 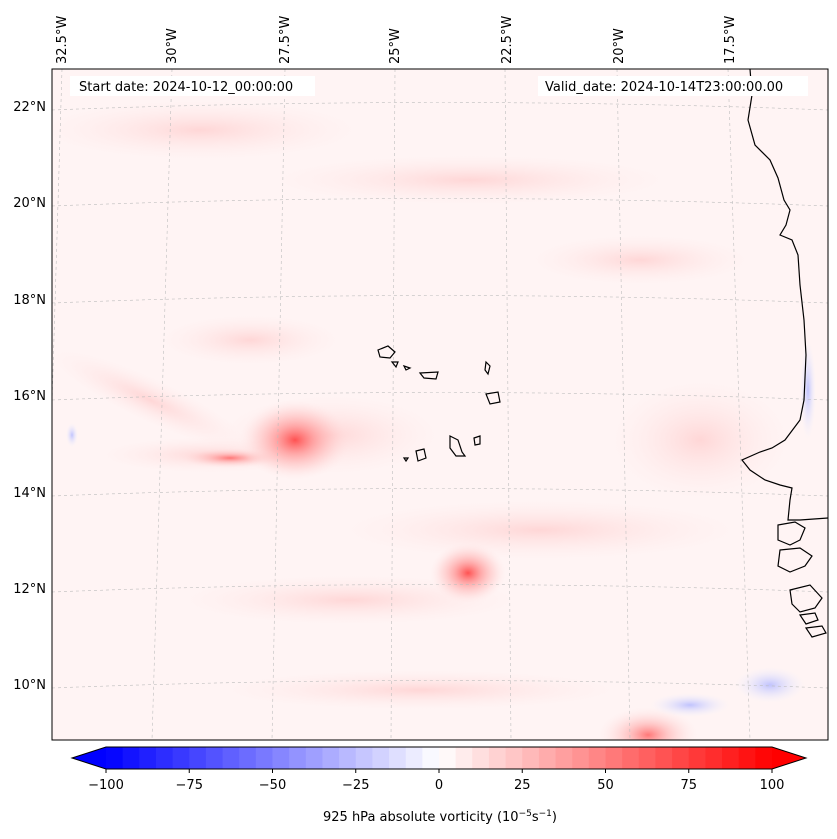 I want to click on lon-label: 30°W, so click(x=172, y=46).